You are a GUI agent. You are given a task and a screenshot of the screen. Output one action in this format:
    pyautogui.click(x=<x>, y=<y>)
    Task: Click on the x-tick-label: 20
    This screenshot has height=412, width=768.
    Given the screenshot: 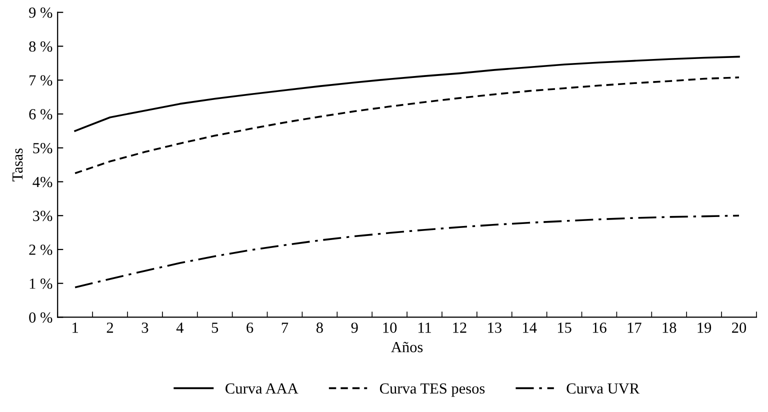 What is the action you would take?
    pyautogui.click(x=739, y=327)
    